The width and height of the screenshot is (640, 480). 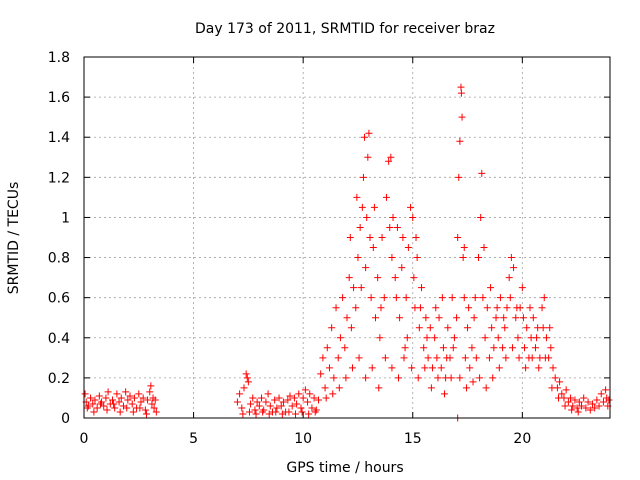 What do you see at coordinates (65, 218) in the screenshot?
I see `y-tick-label: 1` at bounding box center [65, 218].